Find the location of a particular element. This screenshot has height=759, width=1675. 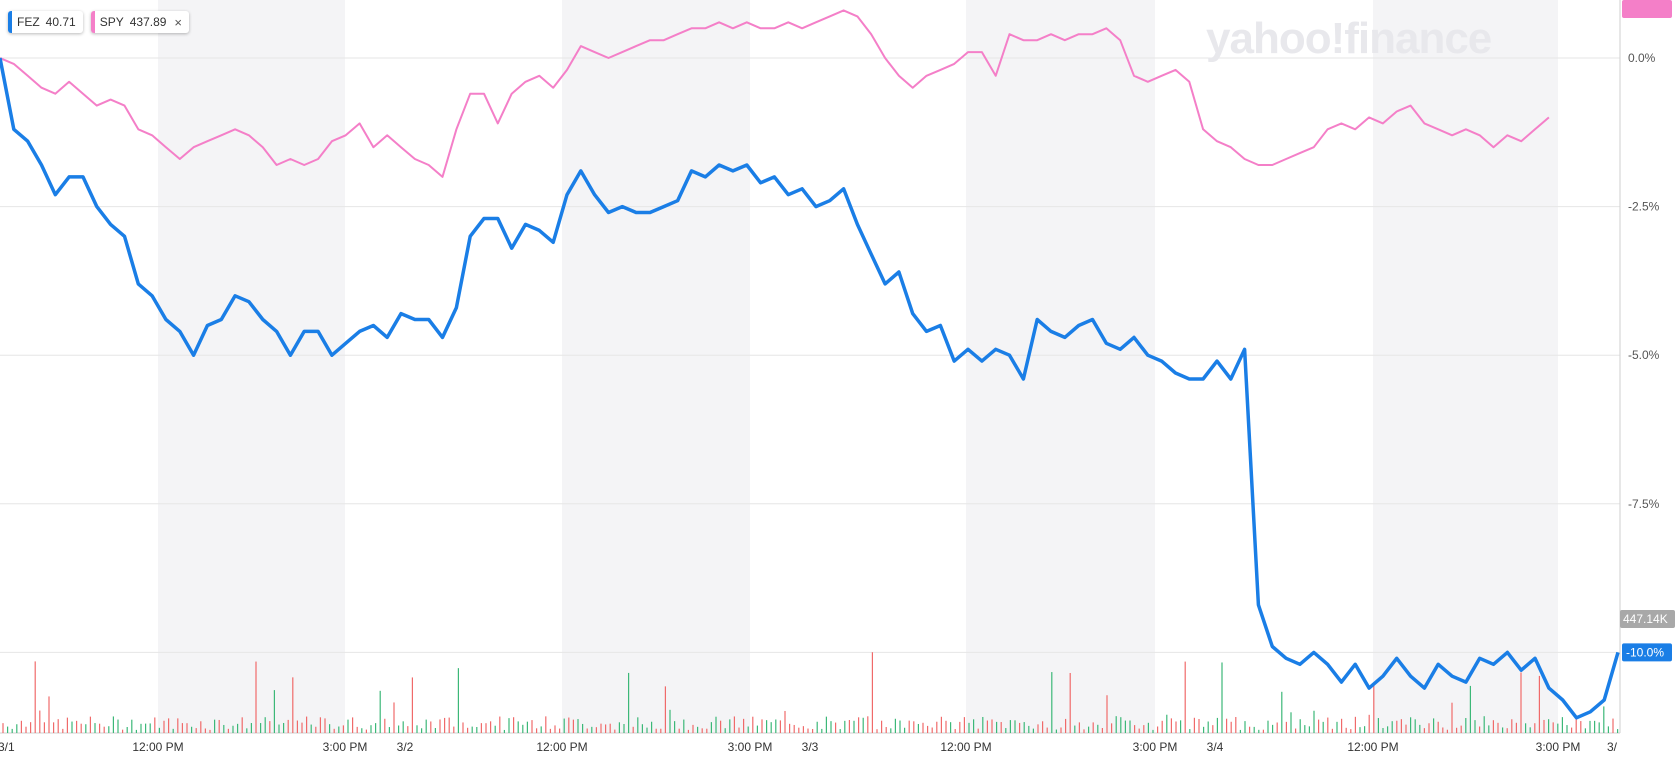

legend: FEZ 40.71 SPY 437.89 × is located at coordinates (99, 22).